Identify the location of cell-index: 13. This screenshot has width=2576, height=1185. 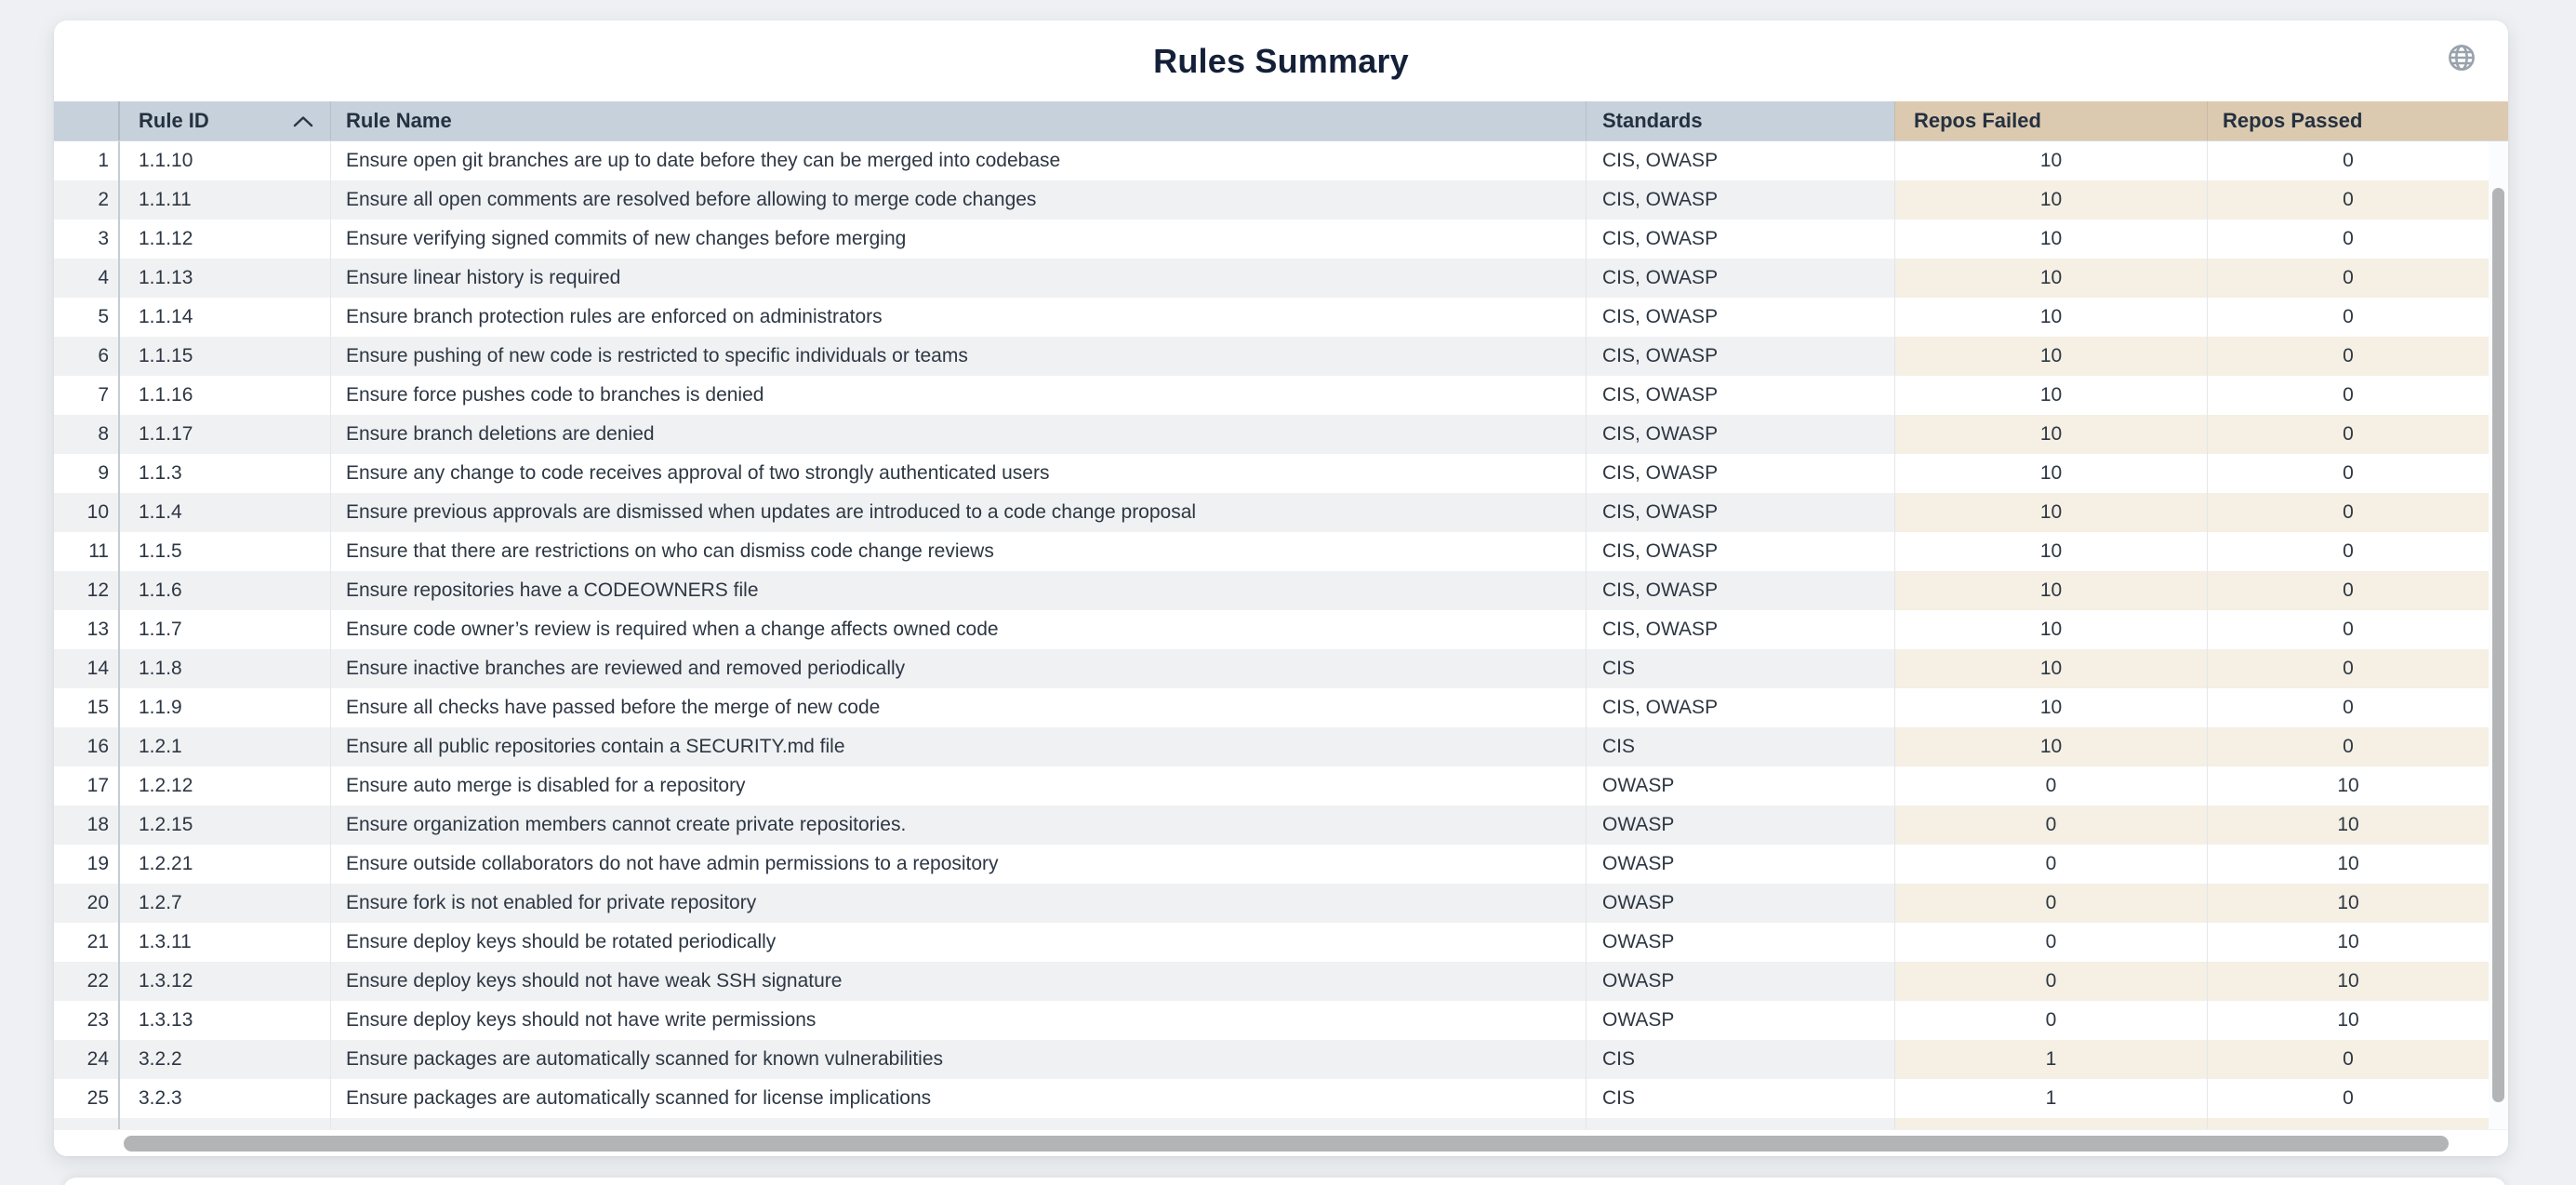
(86, 630).